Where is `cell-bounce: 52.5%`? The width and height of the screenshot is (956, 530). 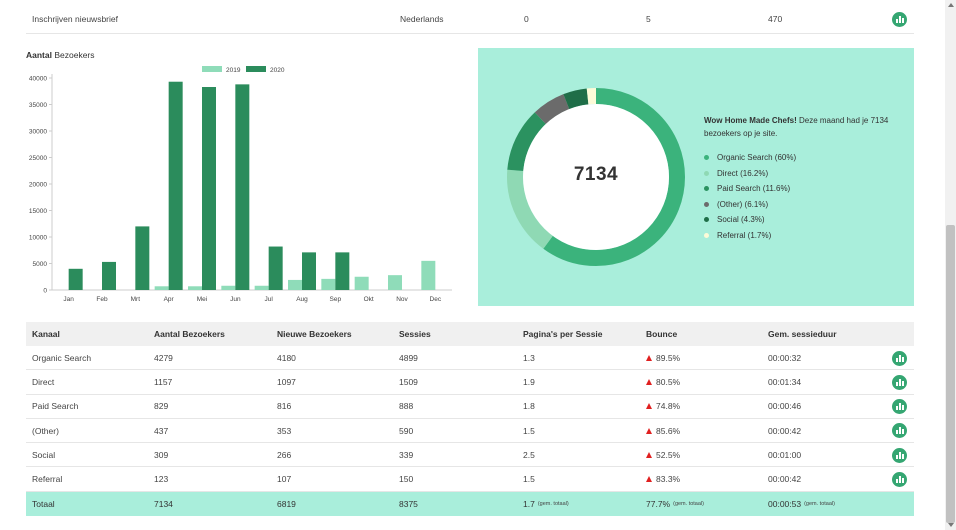
cell-bounce: 52.5% is located at coordinates (663, 454).